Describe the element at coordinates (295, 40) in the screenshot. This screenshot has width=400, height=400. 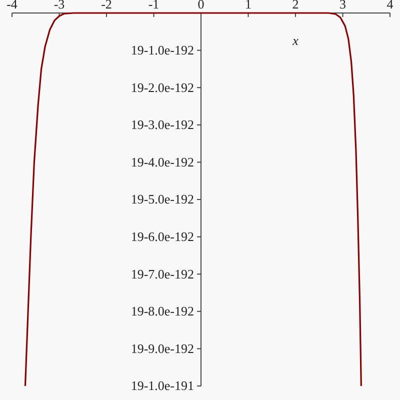
I see `x-axis-title: x` at that location.